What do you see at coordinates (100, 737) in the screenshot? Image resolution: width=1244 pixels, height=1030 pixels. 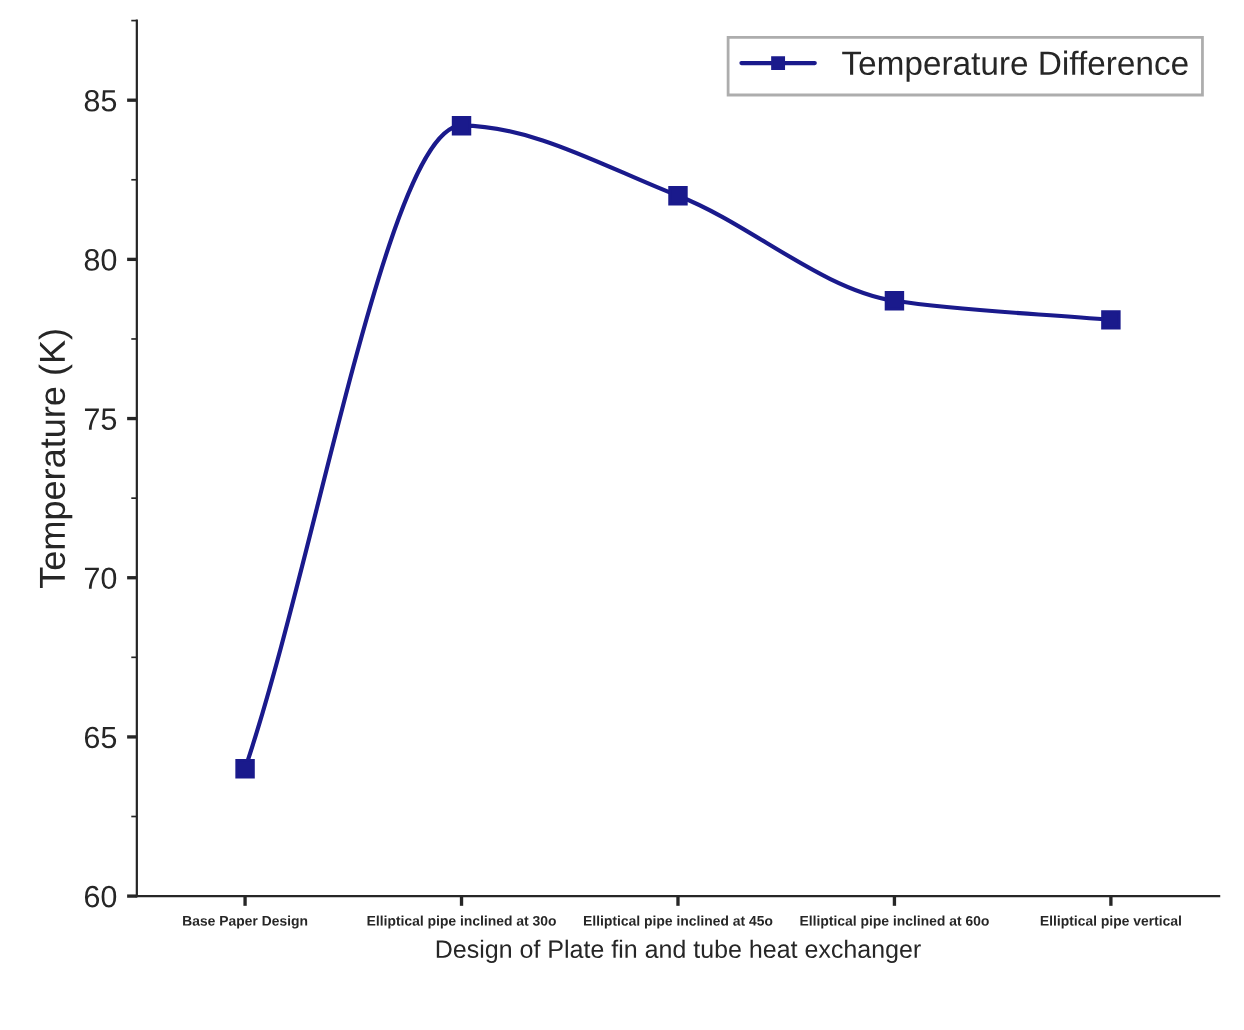 I see `y-tick-label: 65` at bounding box center [100, 737].